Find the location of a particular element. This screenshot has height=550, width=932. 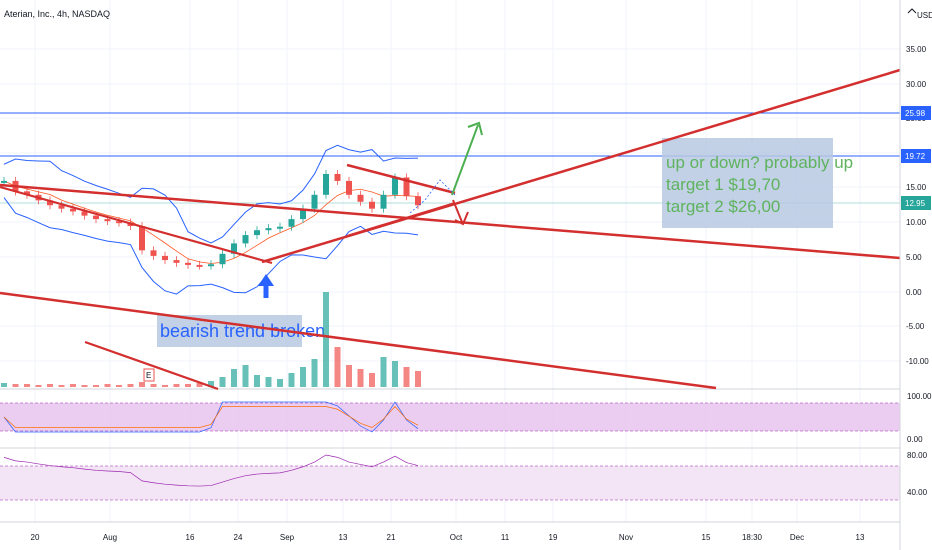

chart-title: Aterian, Inc., 4h, NASDAQ is located at coordinates (57, 14).